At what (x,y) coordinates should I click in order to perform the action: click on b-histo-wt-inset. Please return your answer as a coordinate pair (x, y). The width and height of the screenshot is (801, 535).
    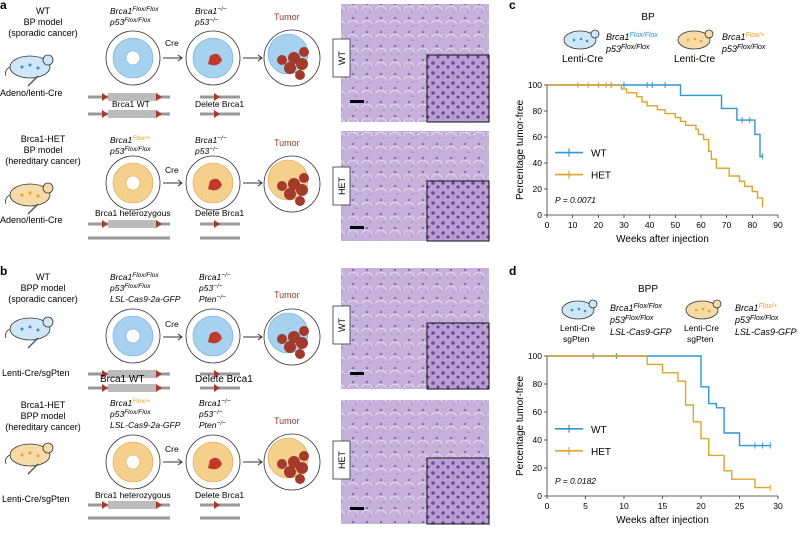
    Looking at the image, I should click on (458, 356).